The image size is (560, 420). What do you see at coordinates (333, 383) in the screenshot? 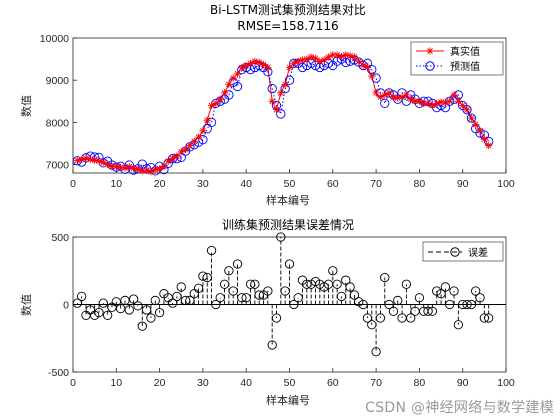
I see `bottom-xtick-label: 60` at bounding box center [333, 383].